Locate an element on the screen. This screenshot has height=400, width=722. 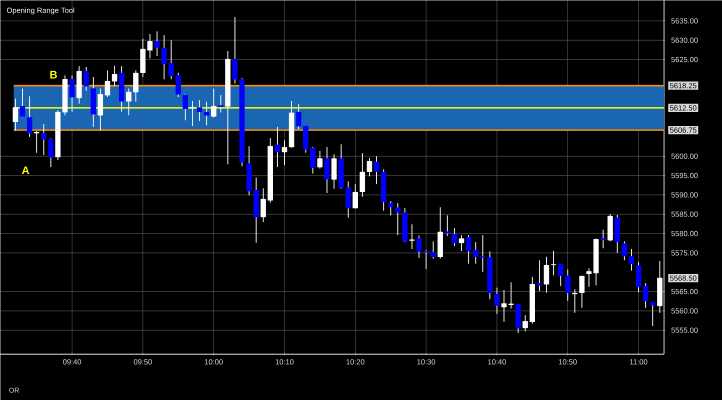
annotation: A is located at coordinates (26, 170).